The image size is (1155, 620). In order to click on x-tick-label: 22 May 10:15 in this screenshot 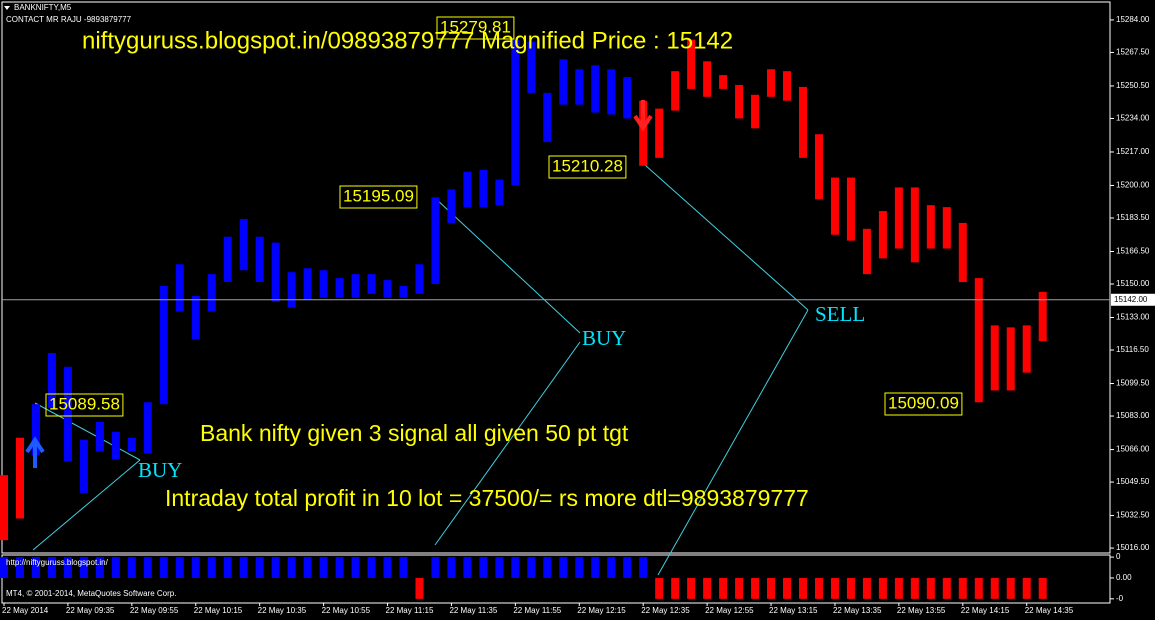, I will do `click(218, 610)`.